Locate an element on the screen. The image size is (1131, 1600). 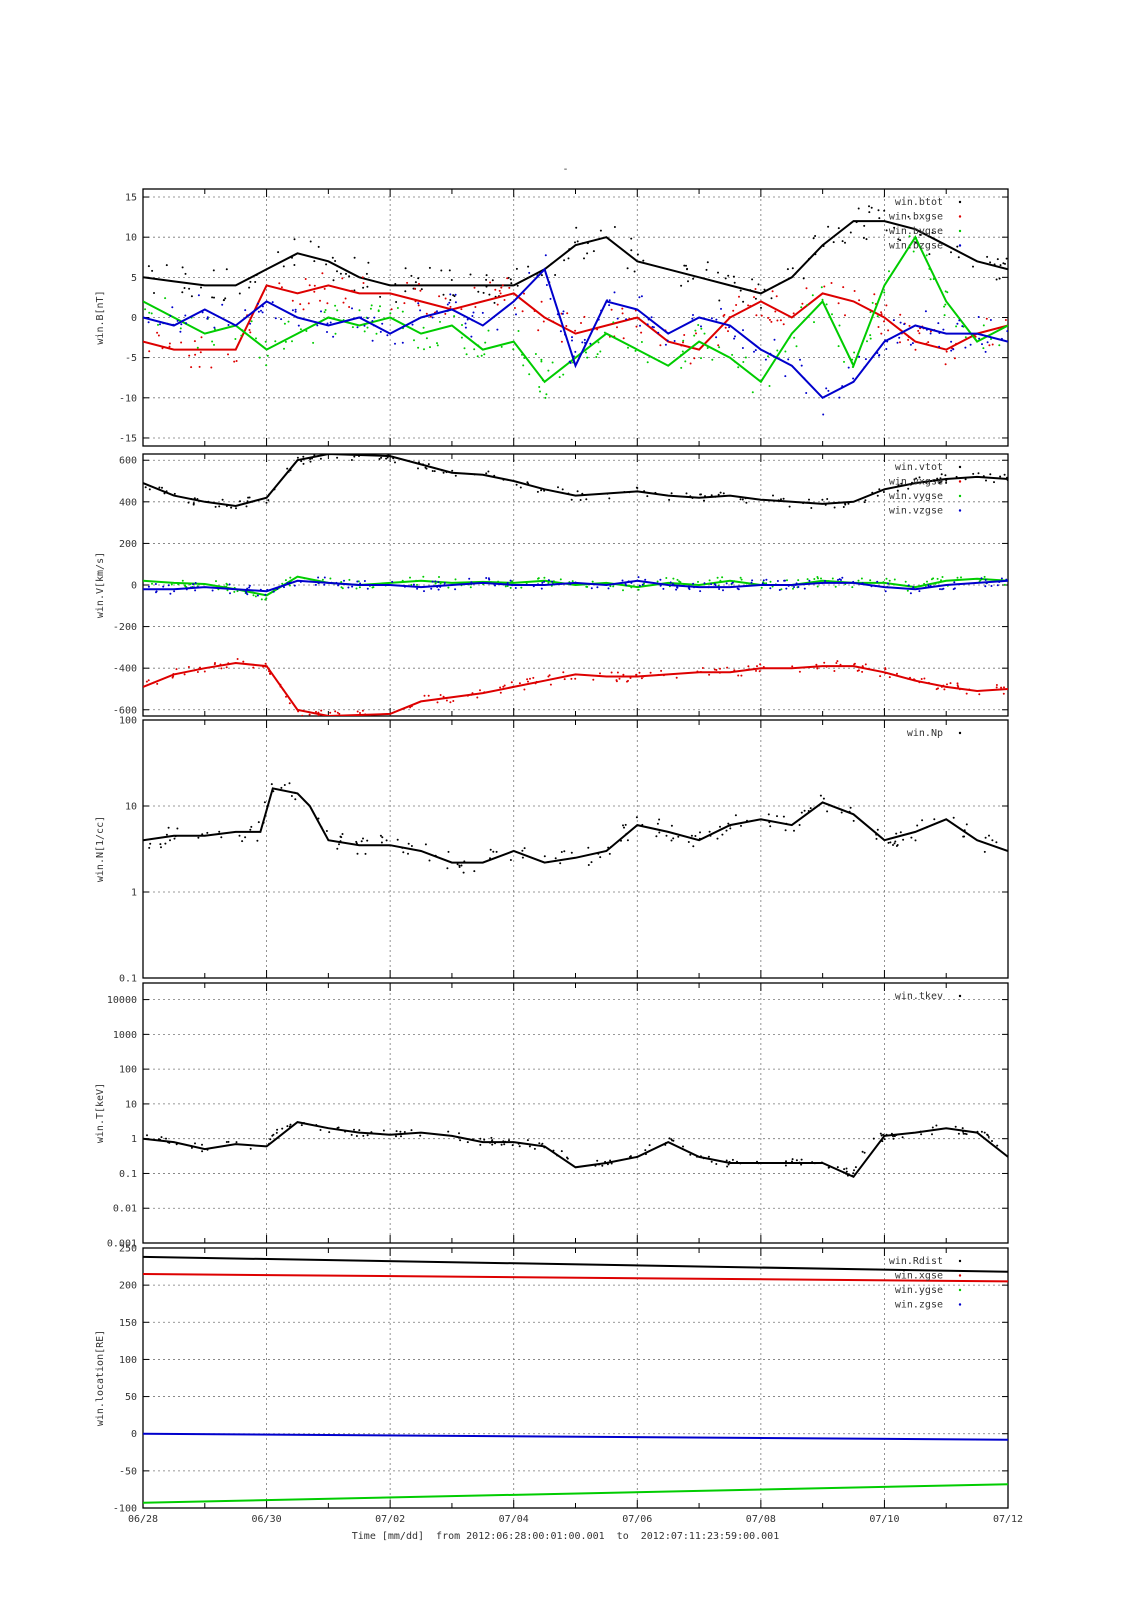
series-win.ygse is located at coordinates (575, 1493).